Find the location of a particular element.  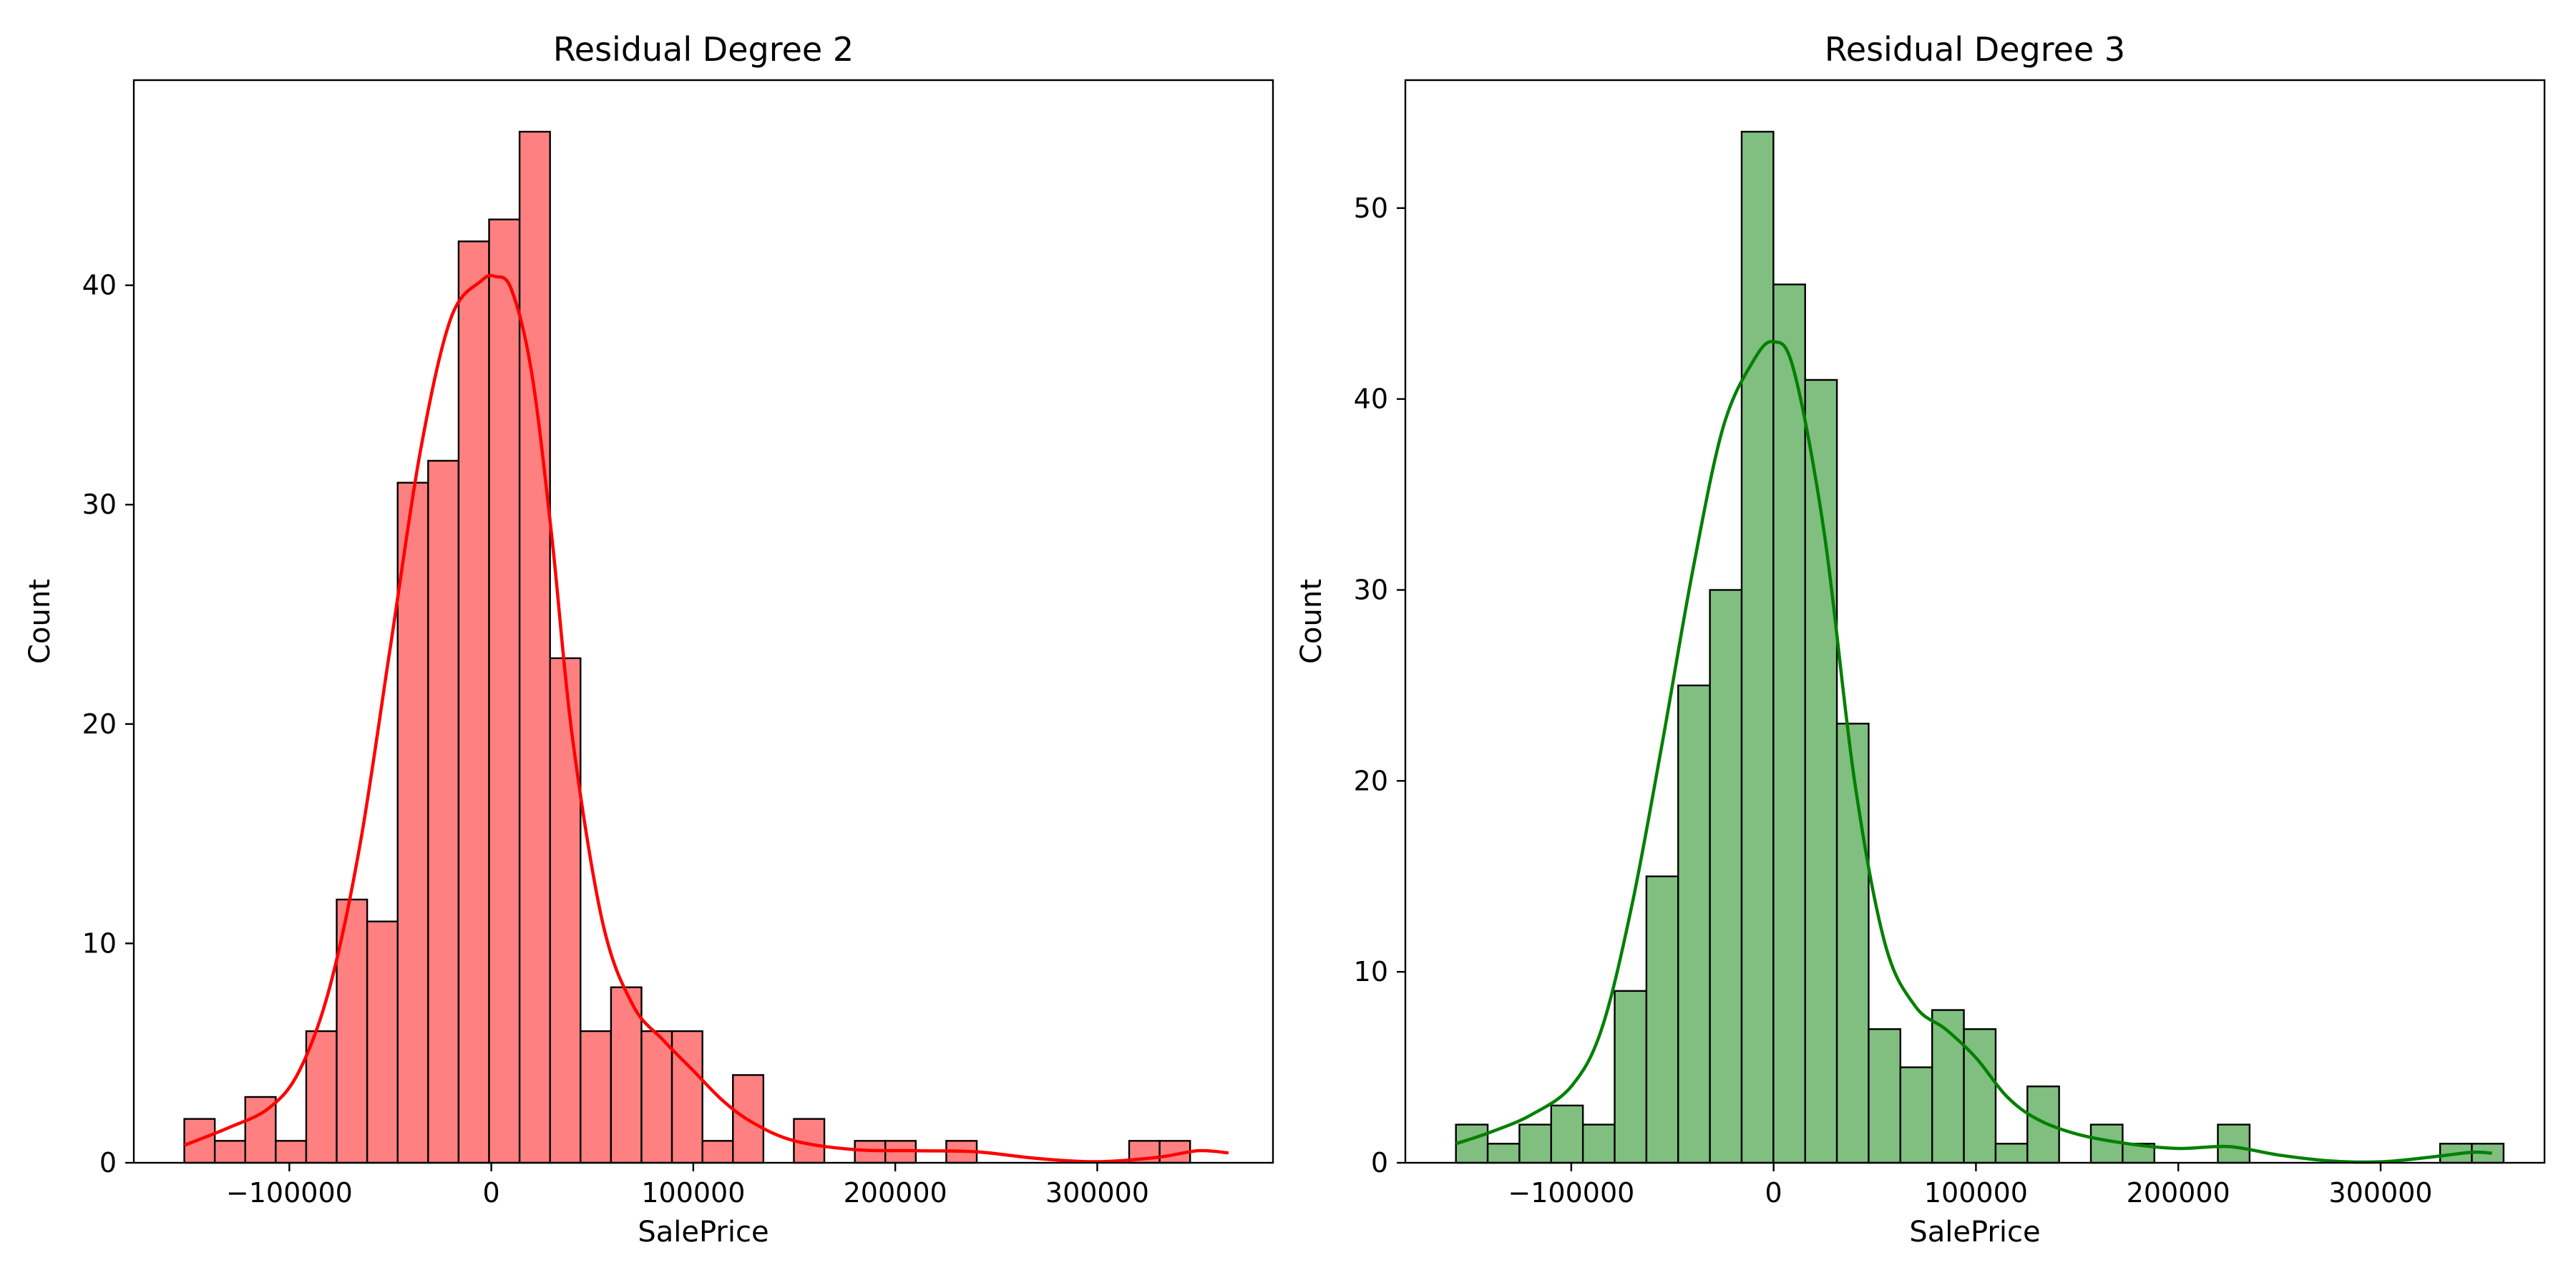

y-tick-label: 50 is located at coordinates (1371, 208).